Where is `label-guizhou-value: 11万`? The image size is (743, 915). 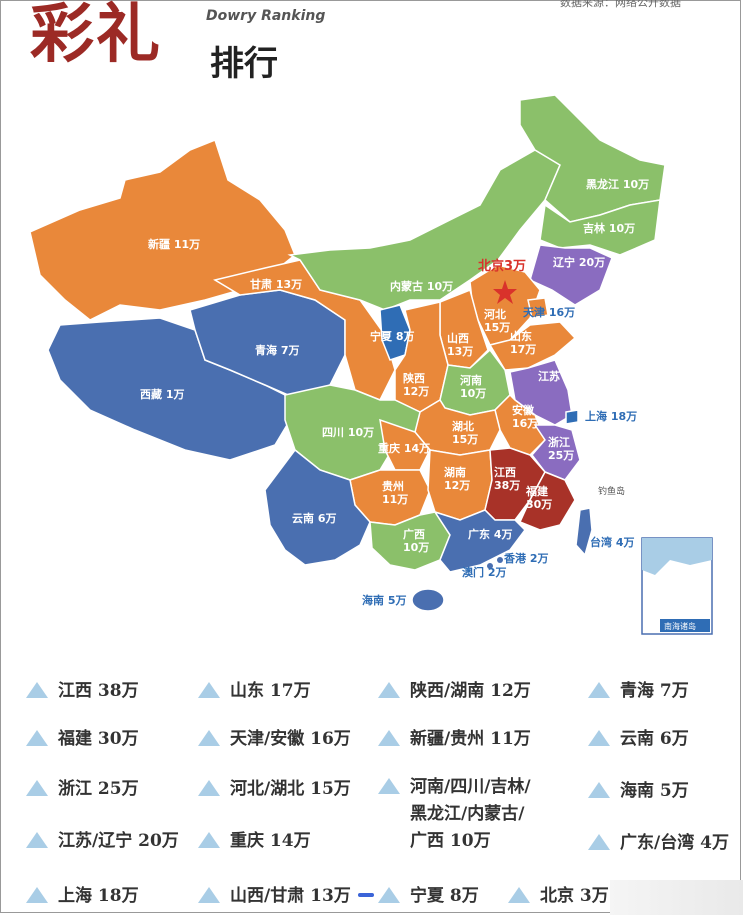 label-guizhou-value: 11万 is located at coordinates (395, 499).